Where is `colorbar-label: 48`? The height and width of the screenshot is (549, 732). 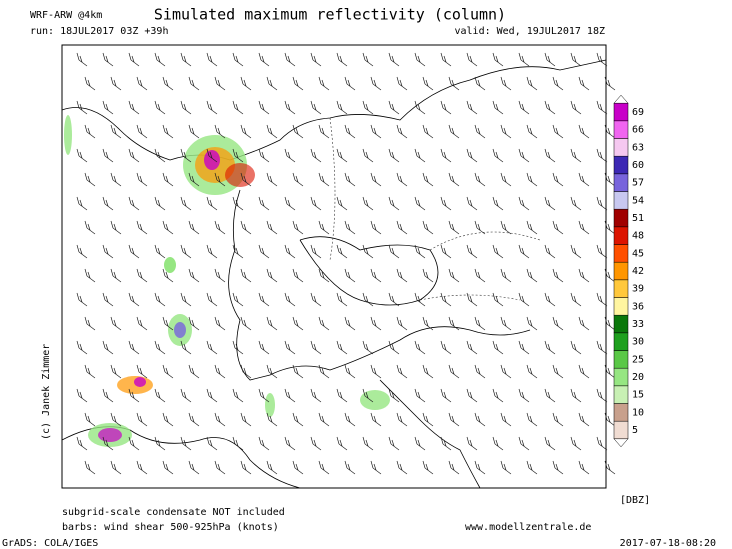 colorbar-label: 48 is located at coordinates (638, 236).